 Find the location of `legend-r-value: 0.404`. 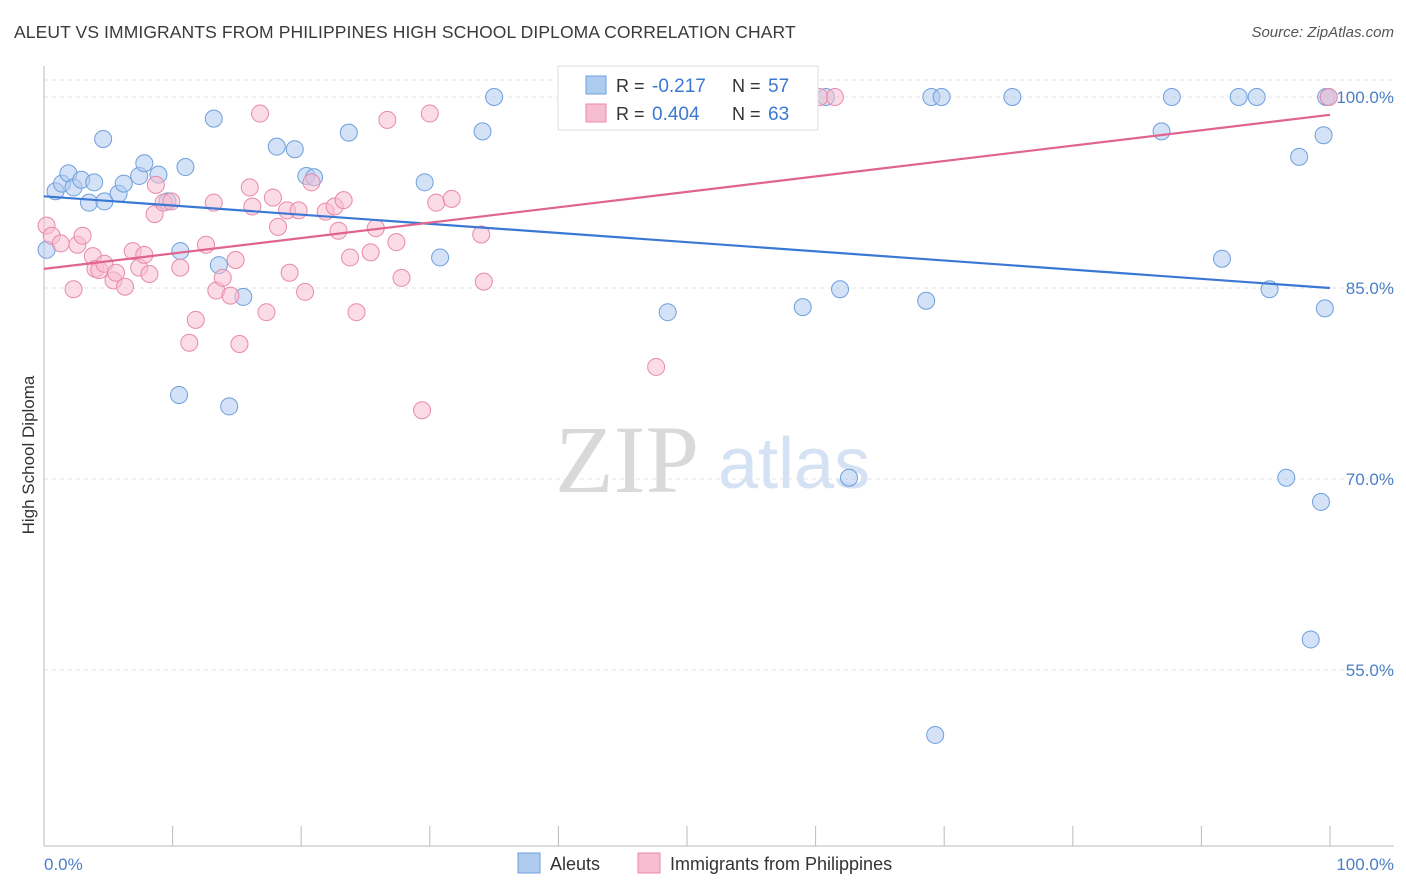

legend-r-value: 0.404 is located at coordinates (676, 114).